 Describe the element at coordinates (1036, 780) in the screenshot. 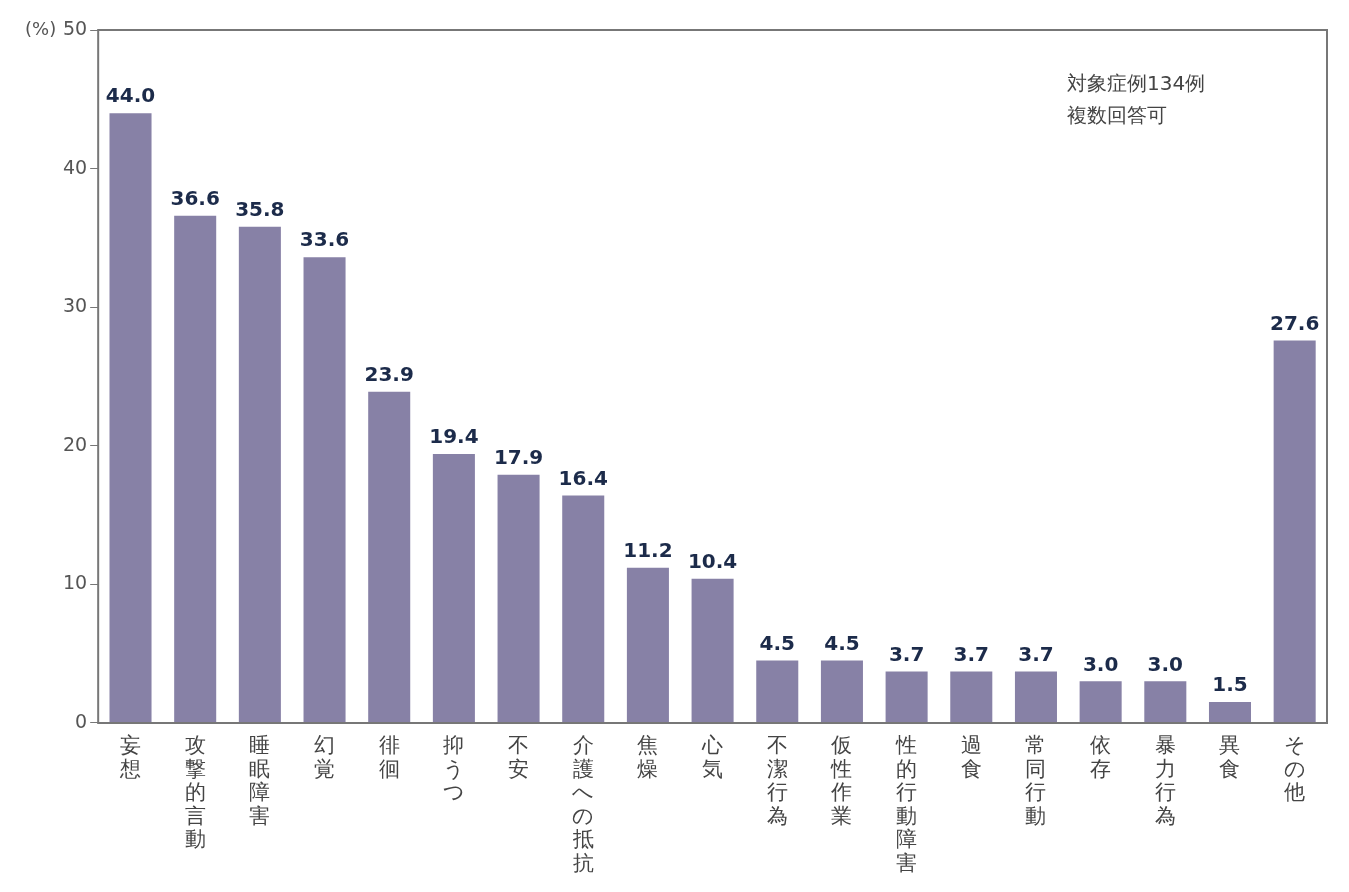

I see `x-tick-label: 常同行動` at that location.